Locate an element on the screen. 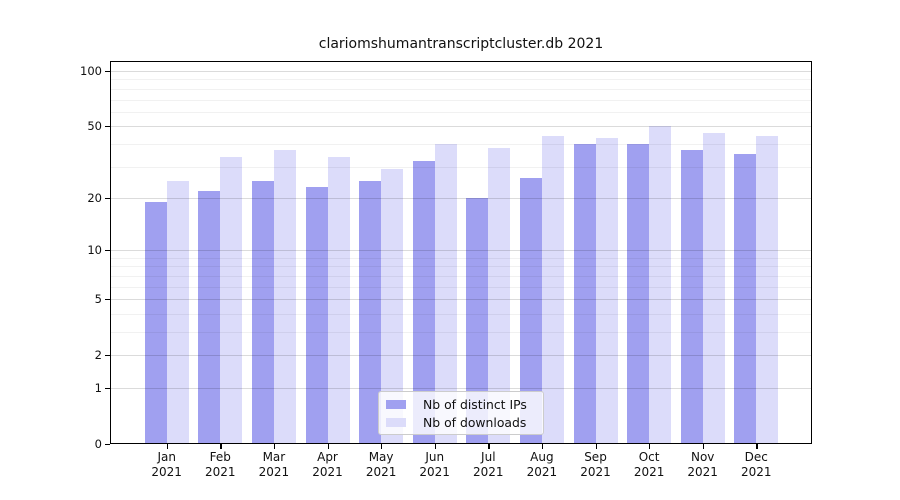 Image resolution: width=900 pixels, height=500 pixels. x-tick-label-nov: Nov 2021 is located at coordinates (703, 465).